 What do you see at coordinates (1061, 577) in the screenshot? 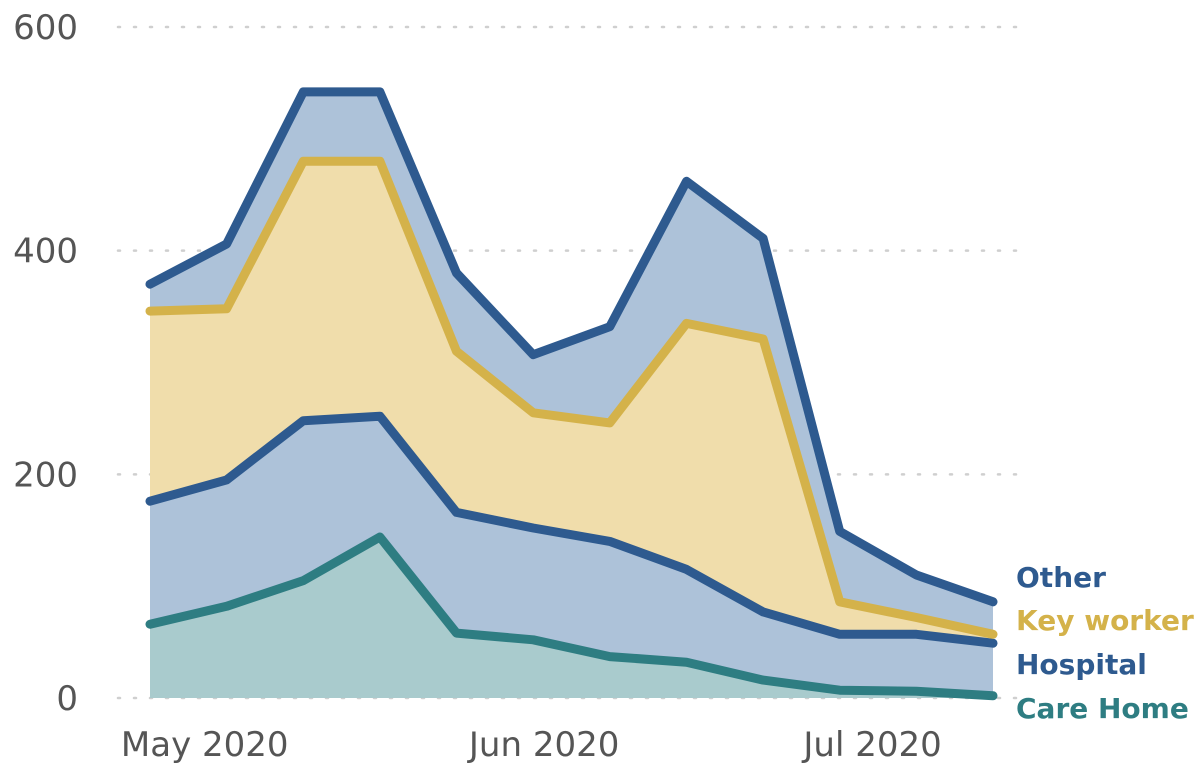
I see `legend-item-other: Other` at bounding box center [1061, 577].